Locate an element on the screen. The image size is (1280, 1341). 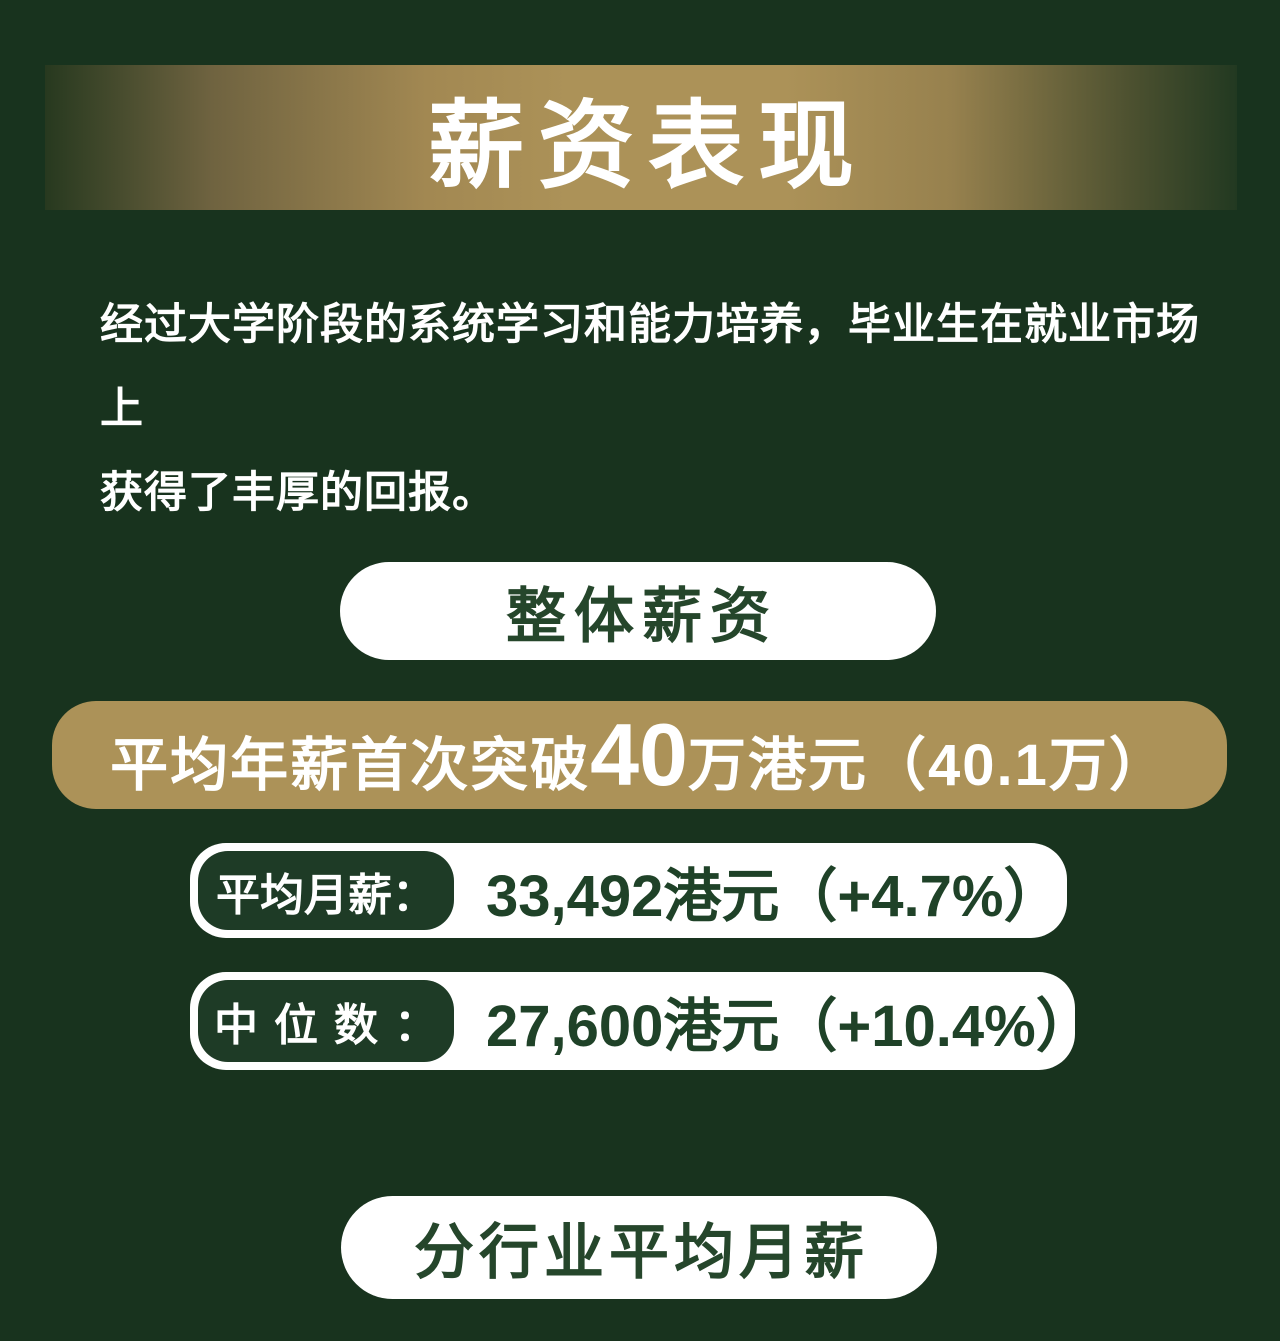
title-banner: 薪资表现 is located at coordinates (641, 137).